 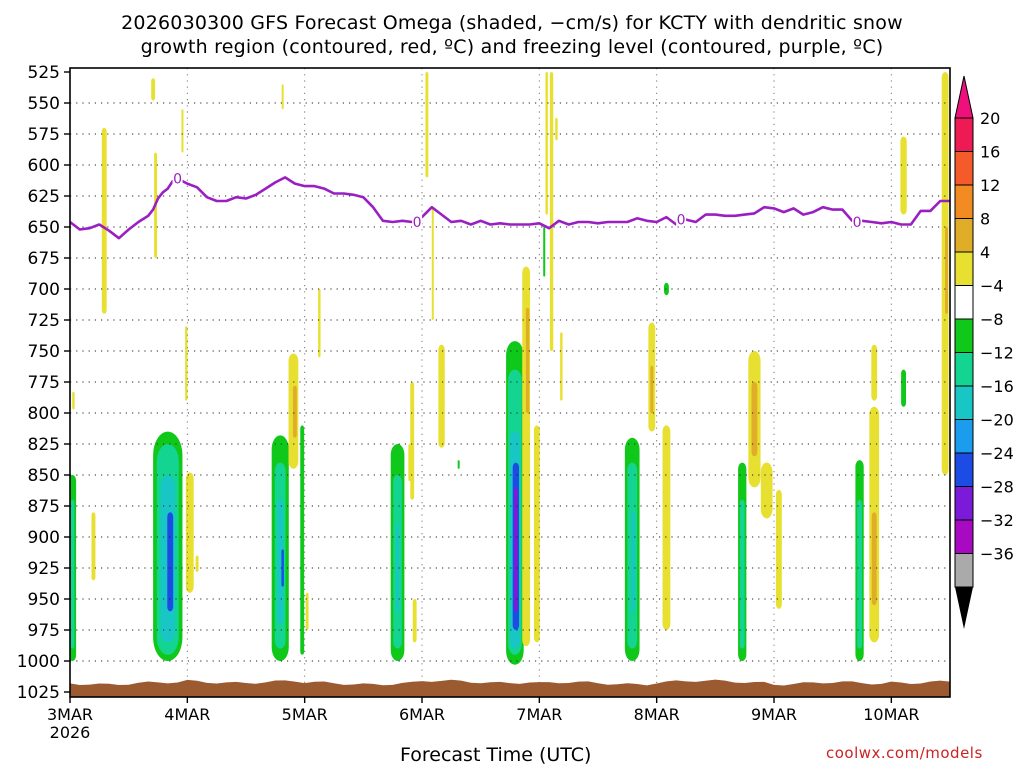 I want to click on freezing-level-contour: 0 0 0 0, so click(x=510, y=205).